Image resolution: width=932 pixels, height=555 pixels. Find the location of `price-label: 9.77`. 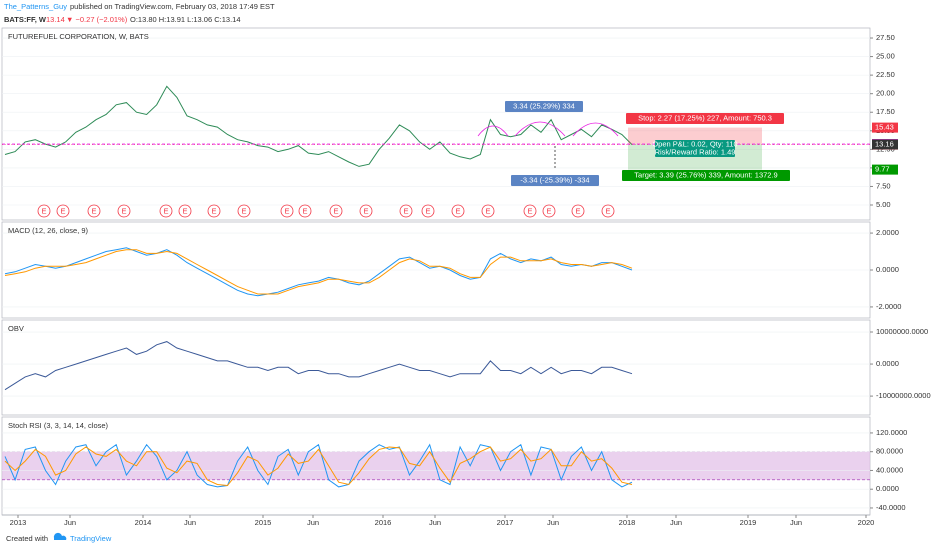

price-label: 9.77 is located at coordinates (882, 169).